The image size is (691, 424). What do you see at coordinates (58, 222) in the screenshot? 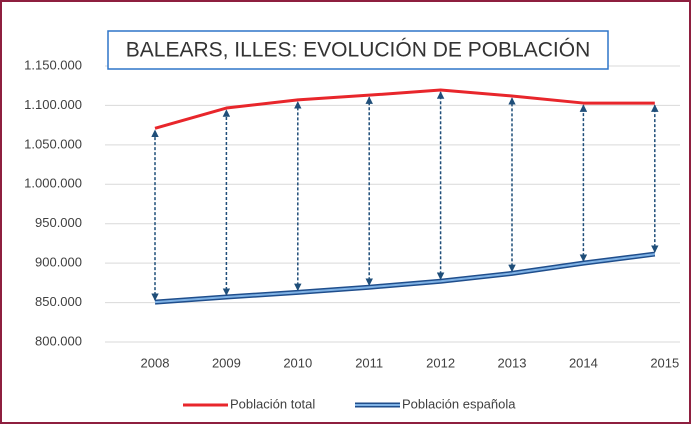
I see `y-tick-label: 950.000` at bounding box center [58, 222].